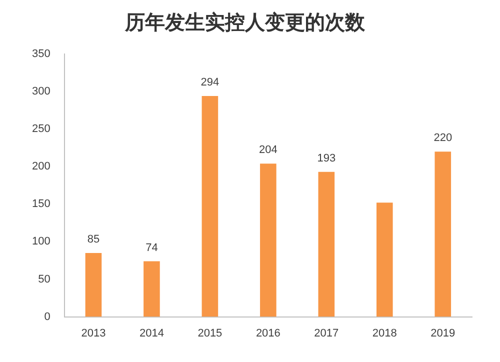  Describe the element at coordinates (44, 279) in the screenshot. I see `y-tick-label: 50` at that location.